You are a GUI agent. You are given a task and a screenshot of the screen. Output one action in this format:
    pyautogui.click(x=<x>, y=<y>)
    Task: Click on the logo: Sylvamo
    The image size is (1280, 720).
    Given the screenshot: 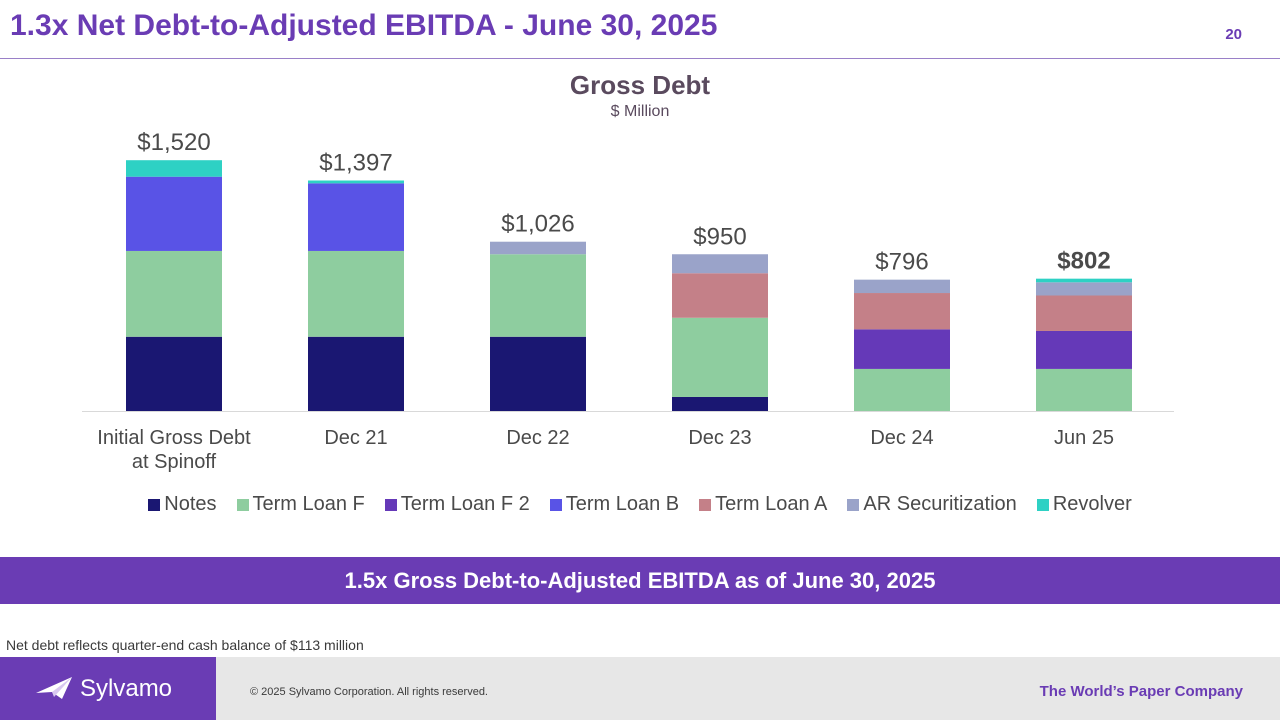 What is the action you would take?
    pyautogui.click(x=108, y=688)
    